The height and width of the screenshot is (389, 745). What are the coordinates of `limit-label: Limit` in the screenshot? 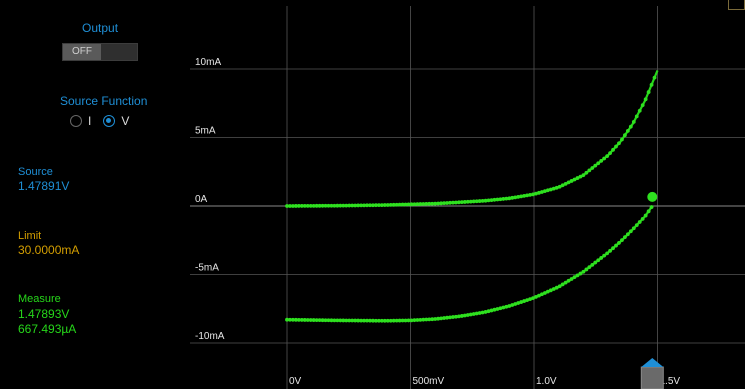 It's located at (30, 236).